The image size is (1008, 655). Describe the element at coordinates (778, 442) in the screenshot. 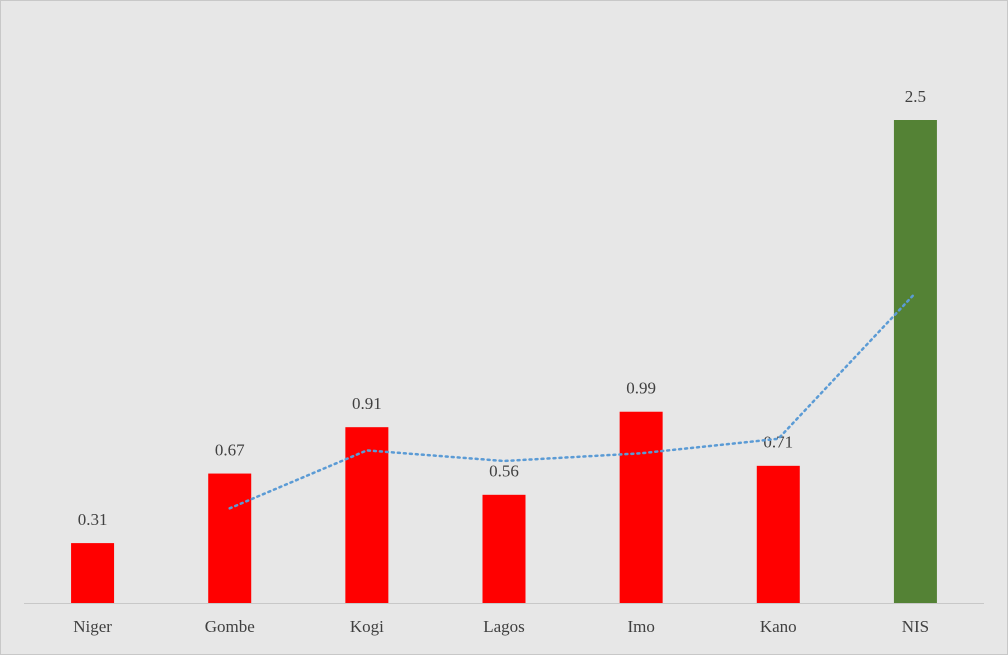

I see `data-label: 0.71` at that location.